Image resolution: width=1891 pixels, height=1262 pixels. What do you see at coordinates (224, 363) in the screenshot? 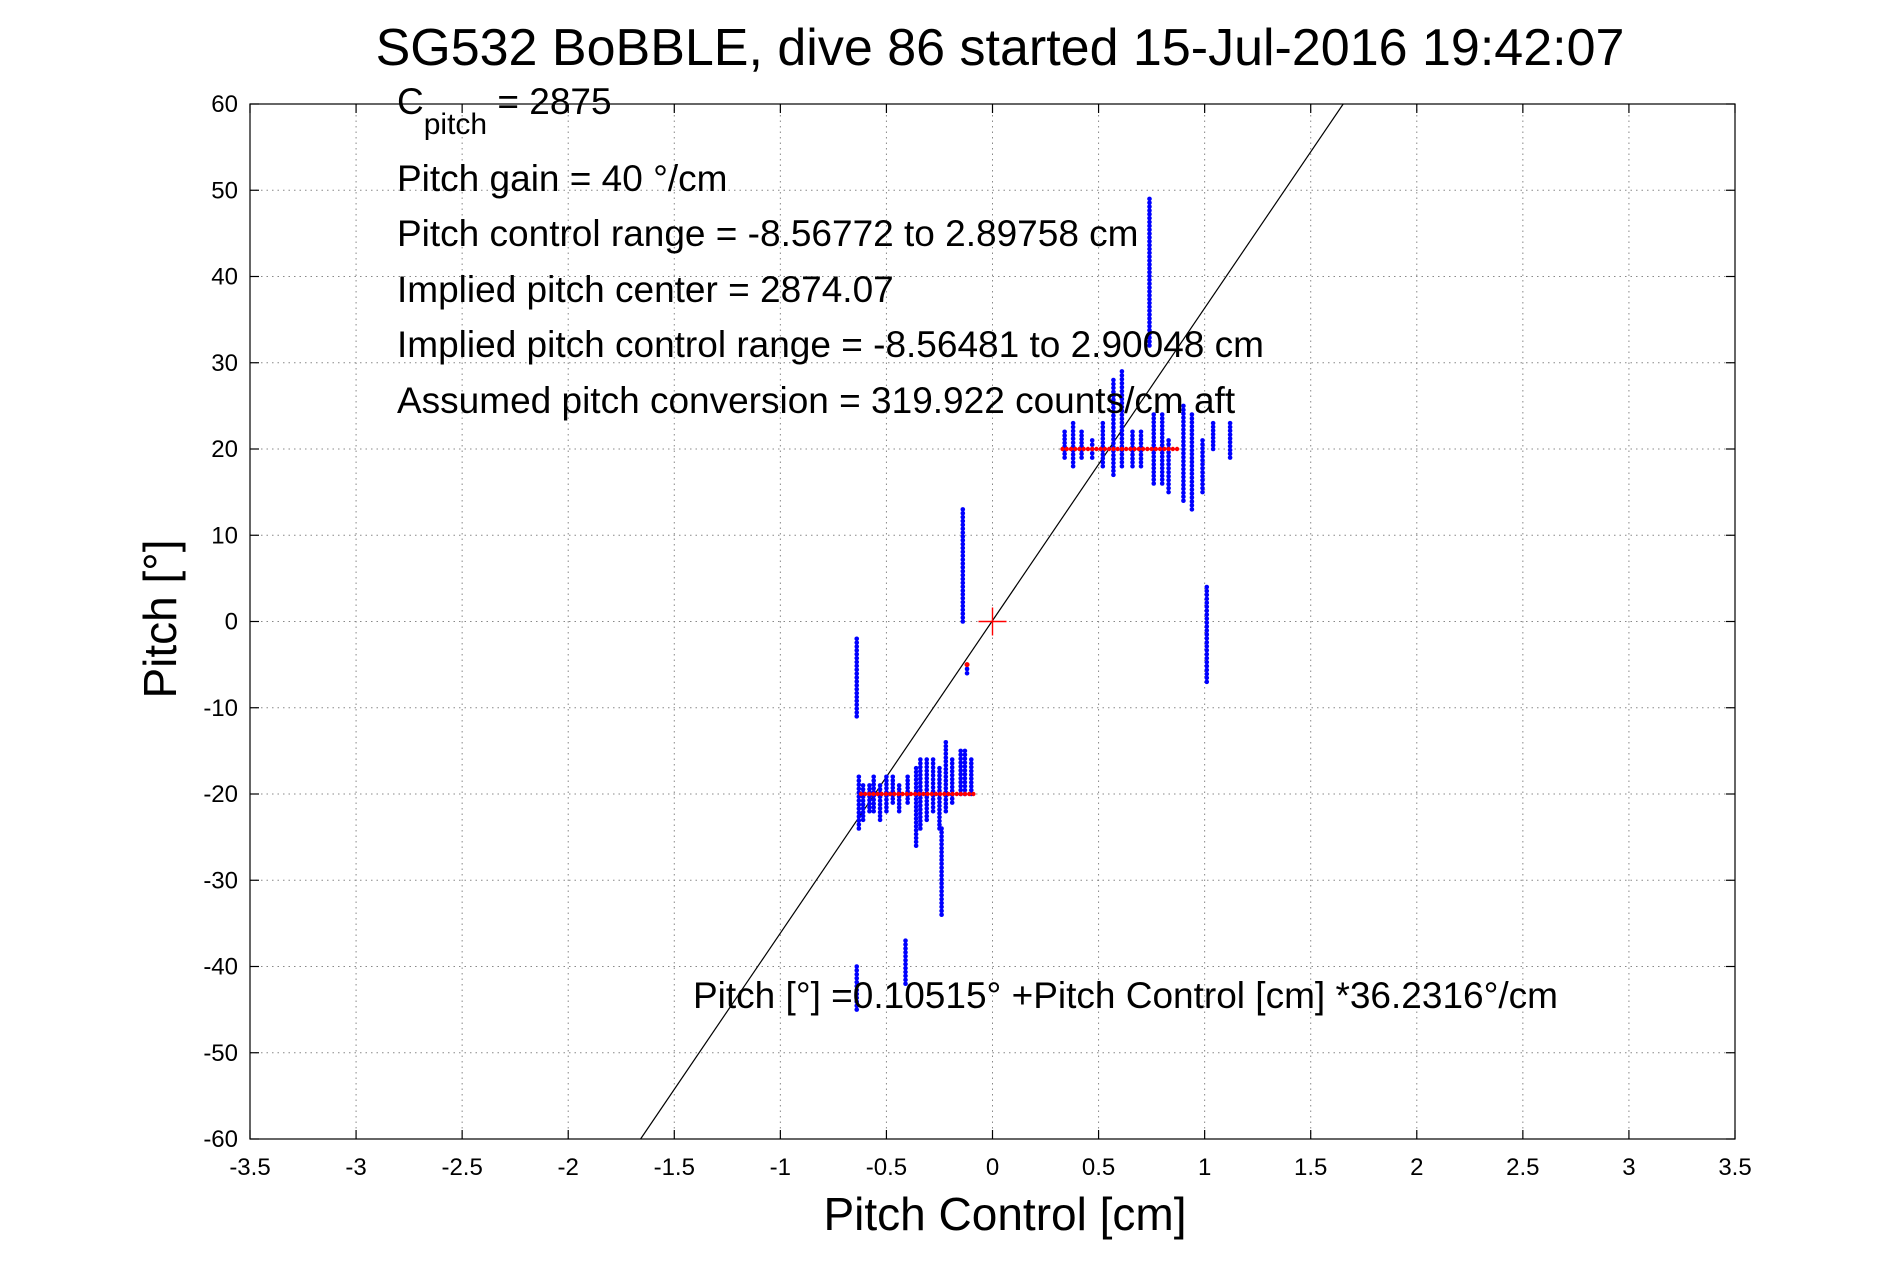
I see `y-tick-label: 30` at bounding box center [224, 363].